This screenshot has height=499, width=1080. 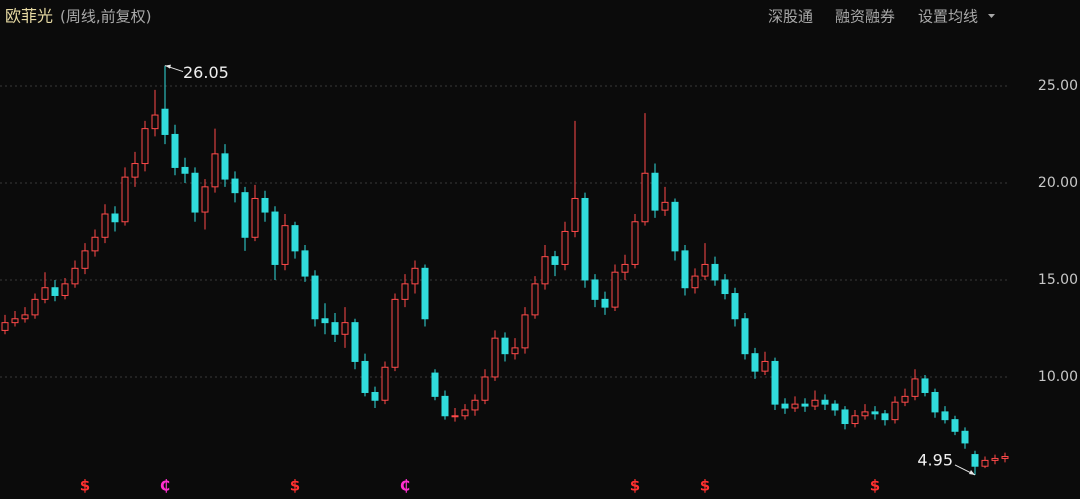 I want to click on link-margin: 融资融券, so click(x=865, y=17).